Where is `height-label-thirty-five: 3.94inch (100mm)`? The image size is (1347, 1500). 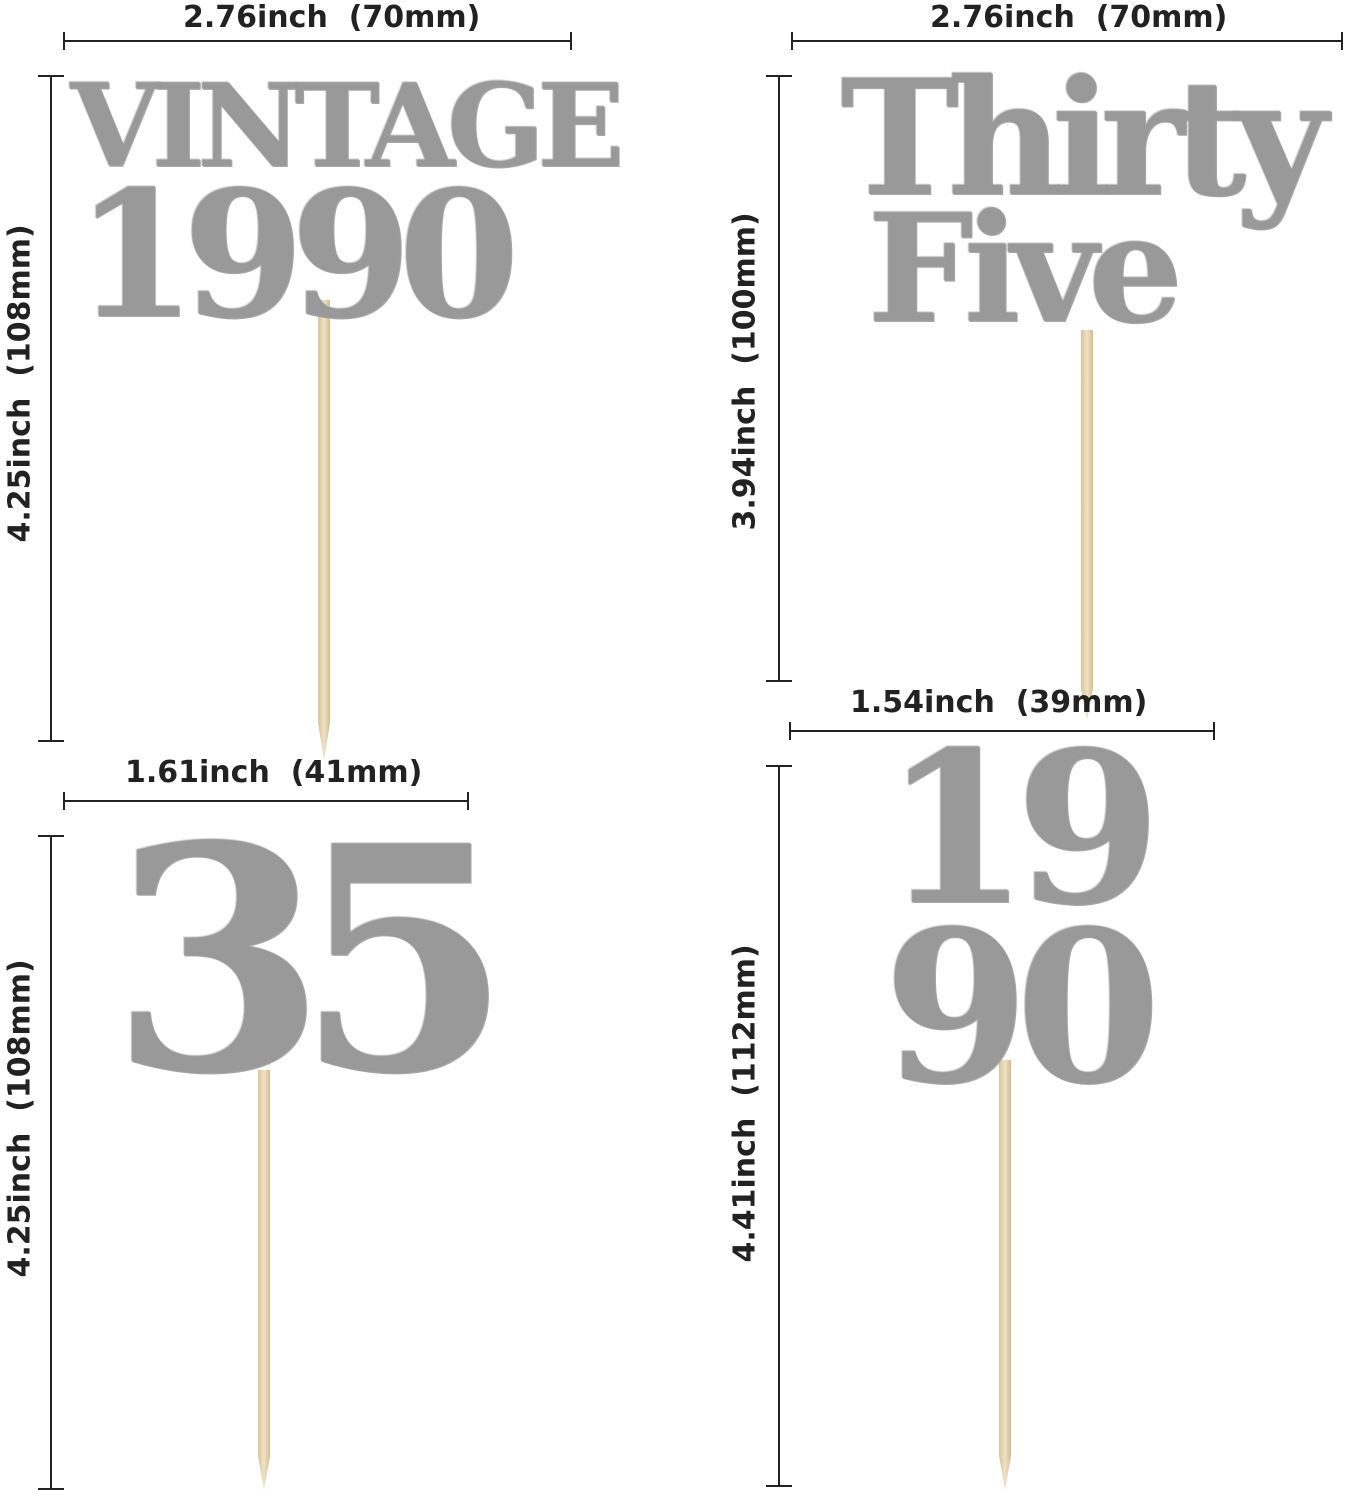 height-label-thirty-five: 3.94inch (100mm) is located at coordinates (745, 371).